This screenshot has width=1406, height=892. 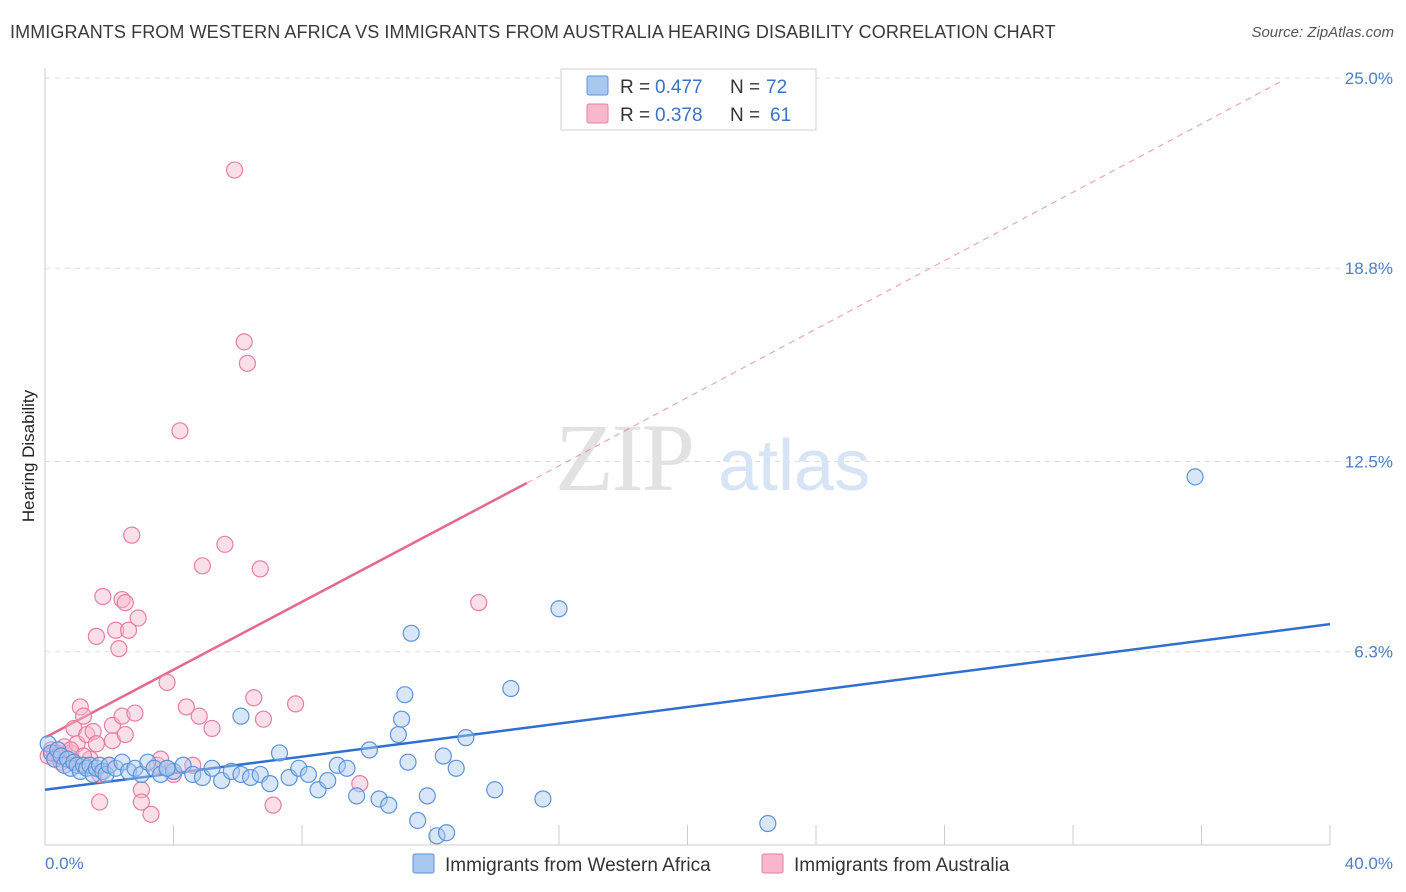 What do you see at coordinates (635, 115) in the screenshot?
I see `legend-r-label-2: R =` at bounding box center [635, 115].